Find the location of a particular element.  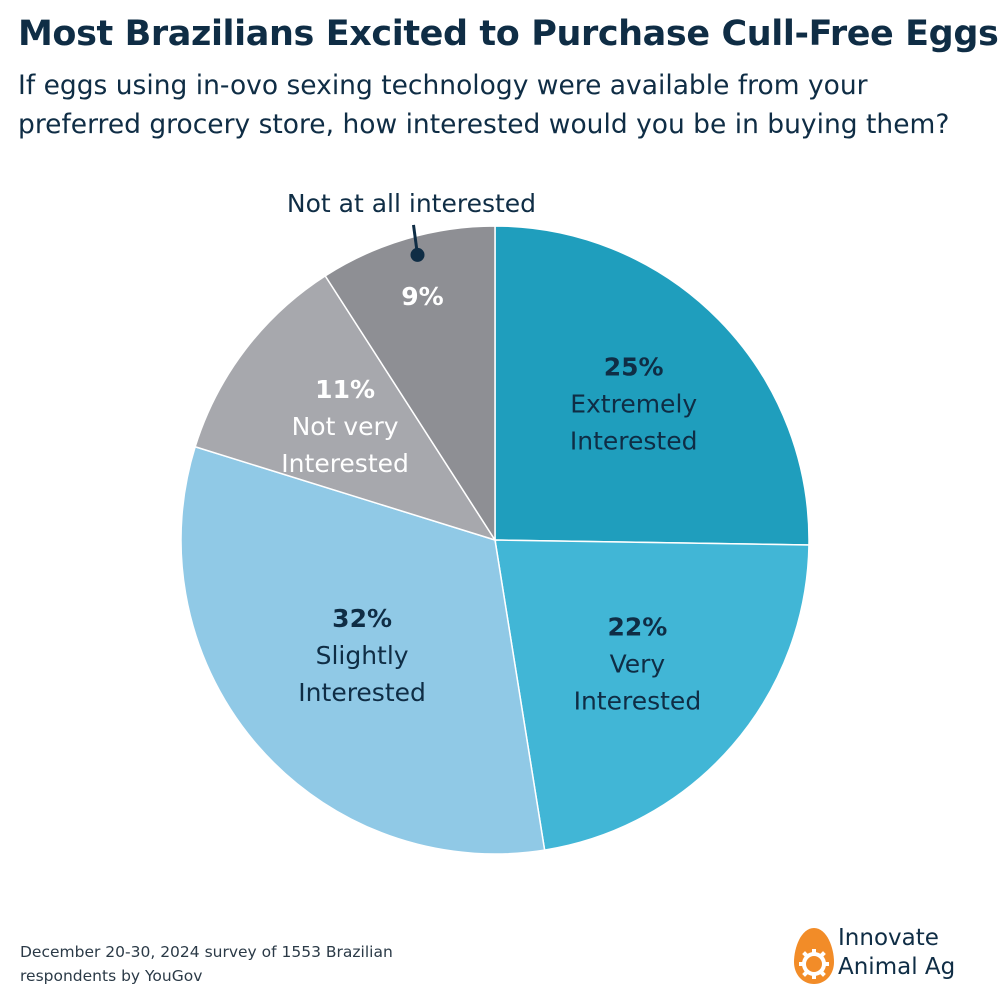

slice-category-label: Not very is located at coordinates (345, 426).